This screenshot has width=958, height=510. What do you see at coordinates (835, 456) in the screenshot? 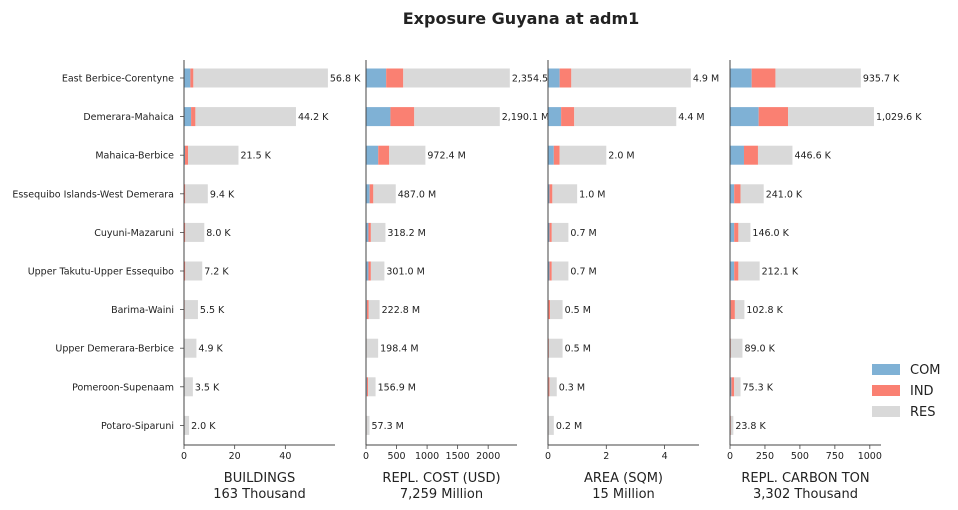
I see `x-tick-label: 750` at bounding box center [835, 456].